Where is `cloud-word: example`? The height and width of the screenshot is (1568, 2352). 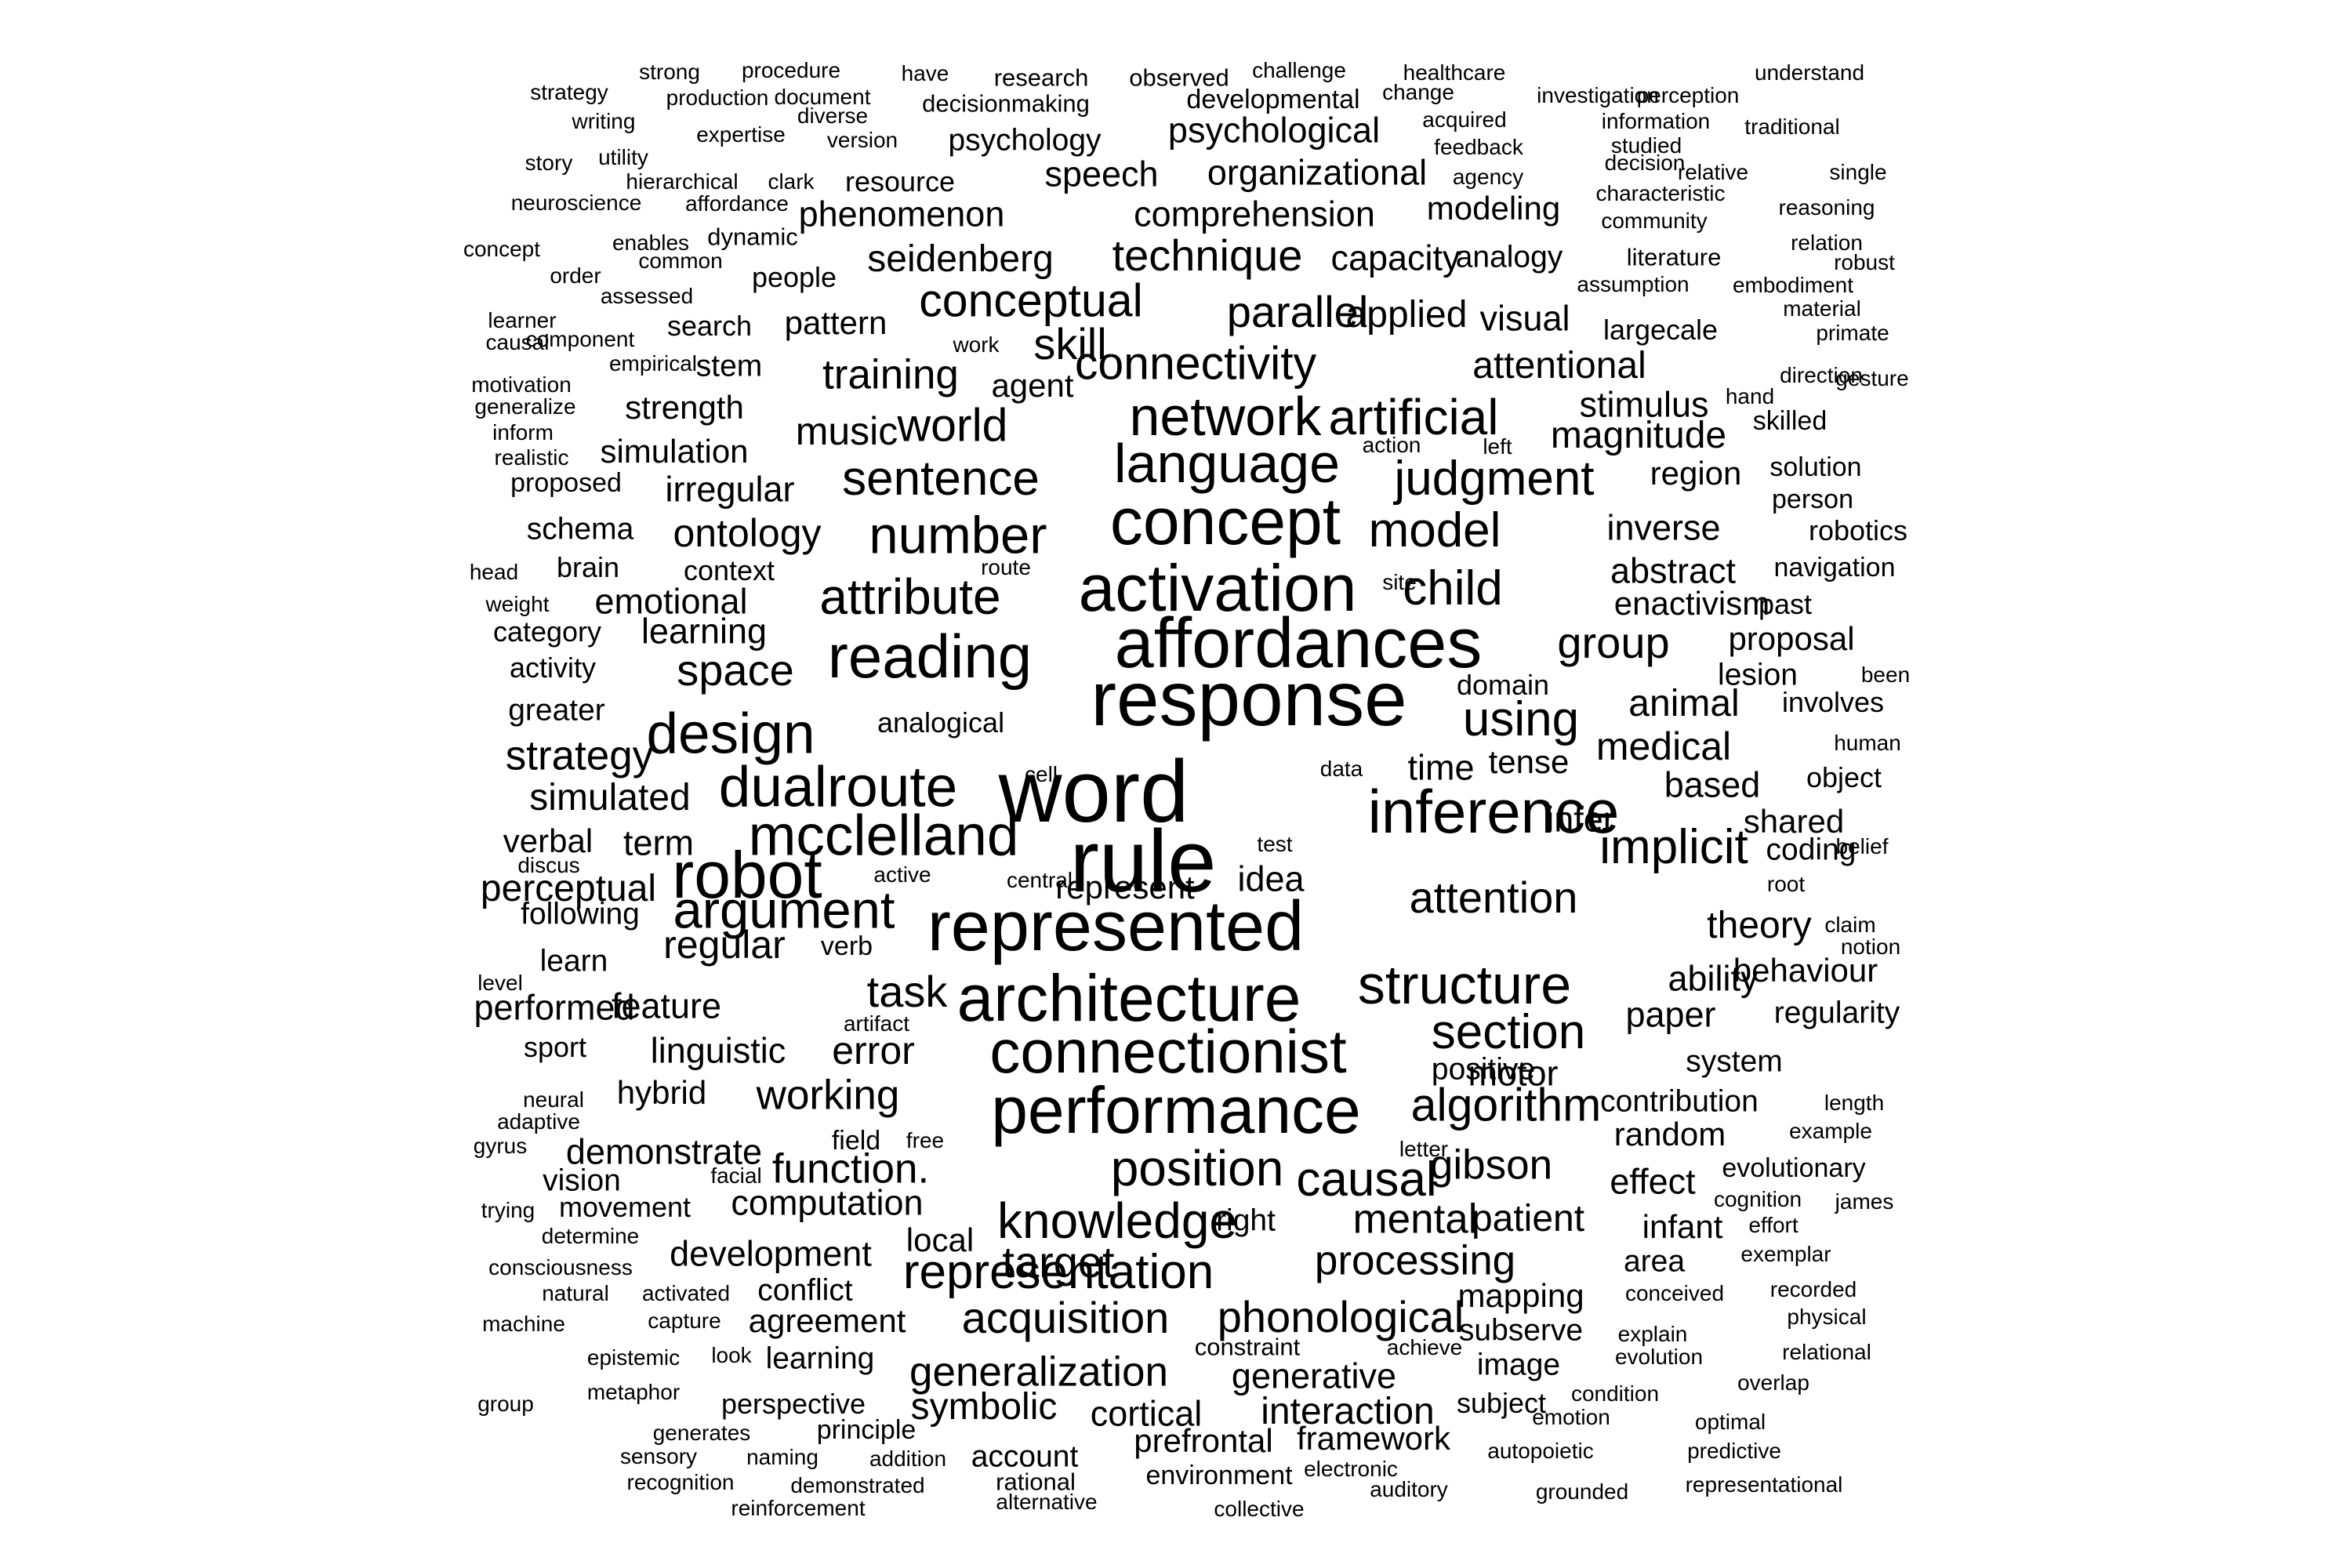
cloud-word: example is located at coordinates (1830, 1131).